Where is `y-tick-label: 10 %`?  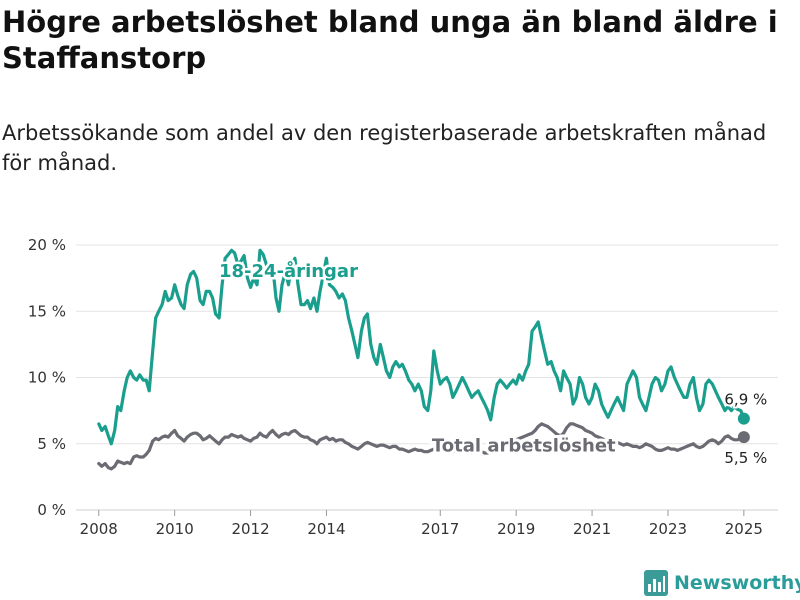 y-tick-label: 10 % is located at coordinates (47, 378).